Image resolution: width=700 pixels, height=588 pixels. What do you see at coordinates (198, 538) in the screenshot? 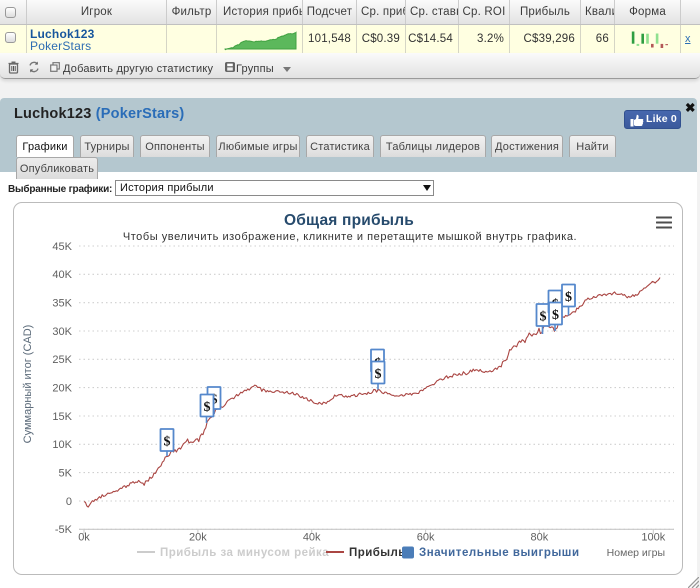
I see `svg-text: 20k` at bounding box center [198, 538].